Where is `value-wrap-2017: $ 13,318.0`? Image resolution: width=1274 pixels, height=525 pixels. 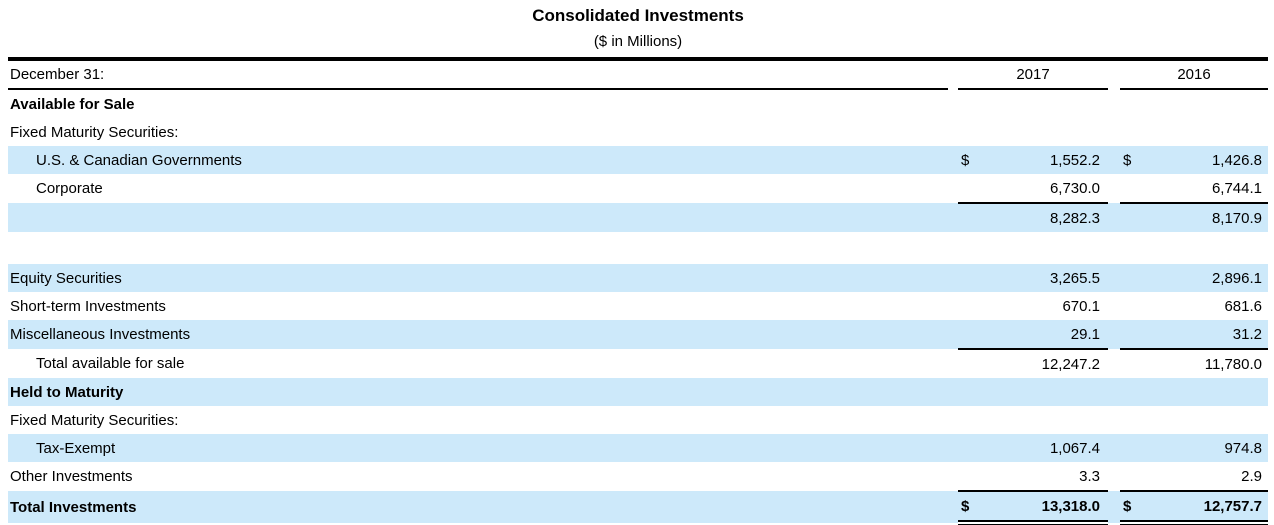
value-wrap-2017: $ 13,318.0 is located at coordinates (1033, 504).